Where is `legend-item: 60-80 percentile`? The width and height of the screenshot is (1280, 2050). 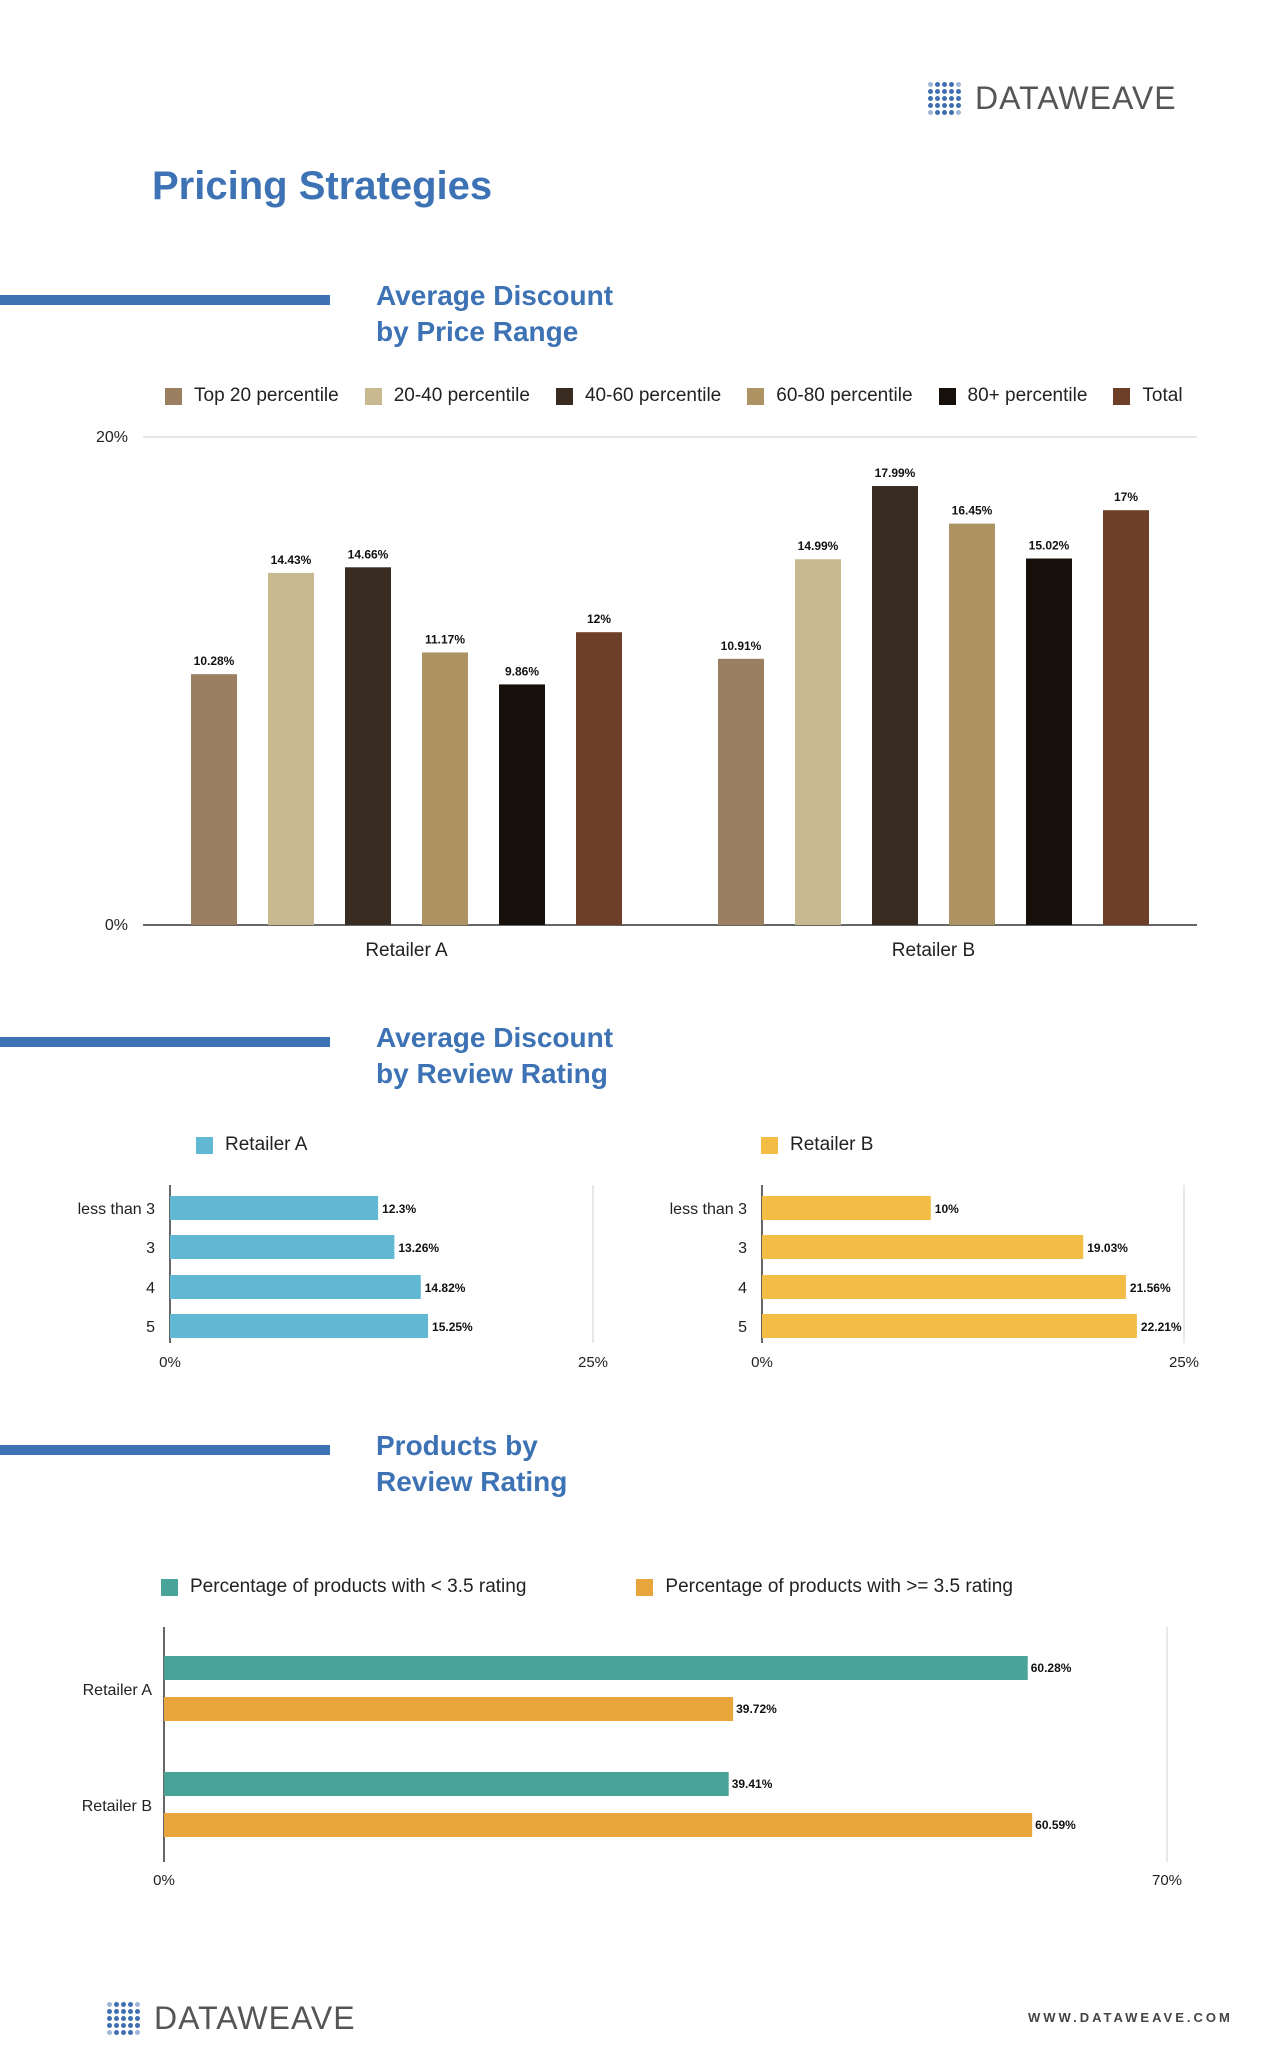
legend-item: 60-80 percentile is located at coordinates (830, 396).